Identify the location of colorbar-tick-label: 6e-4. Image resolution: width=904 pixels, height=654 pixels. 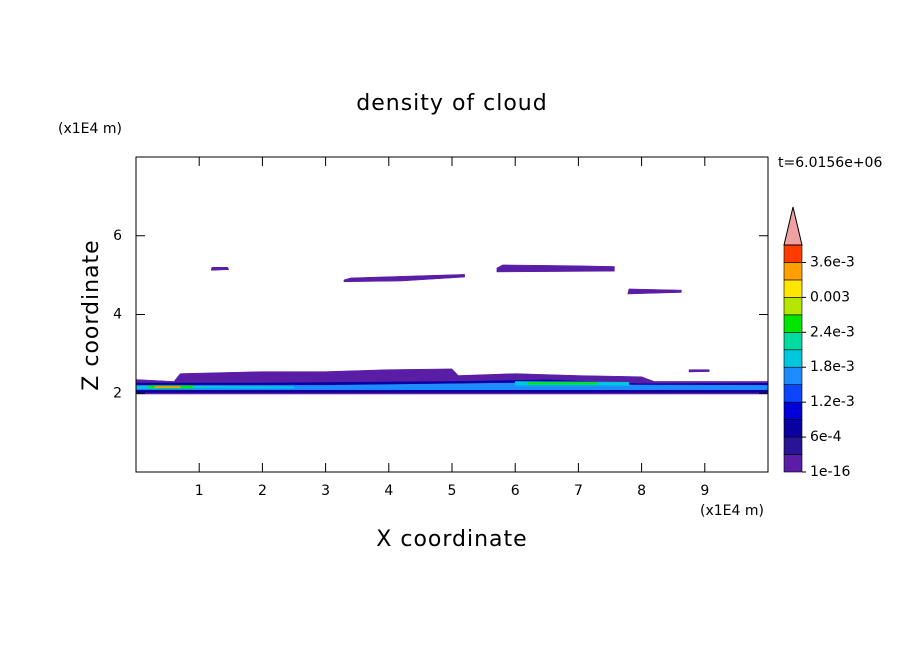
(826, 437).